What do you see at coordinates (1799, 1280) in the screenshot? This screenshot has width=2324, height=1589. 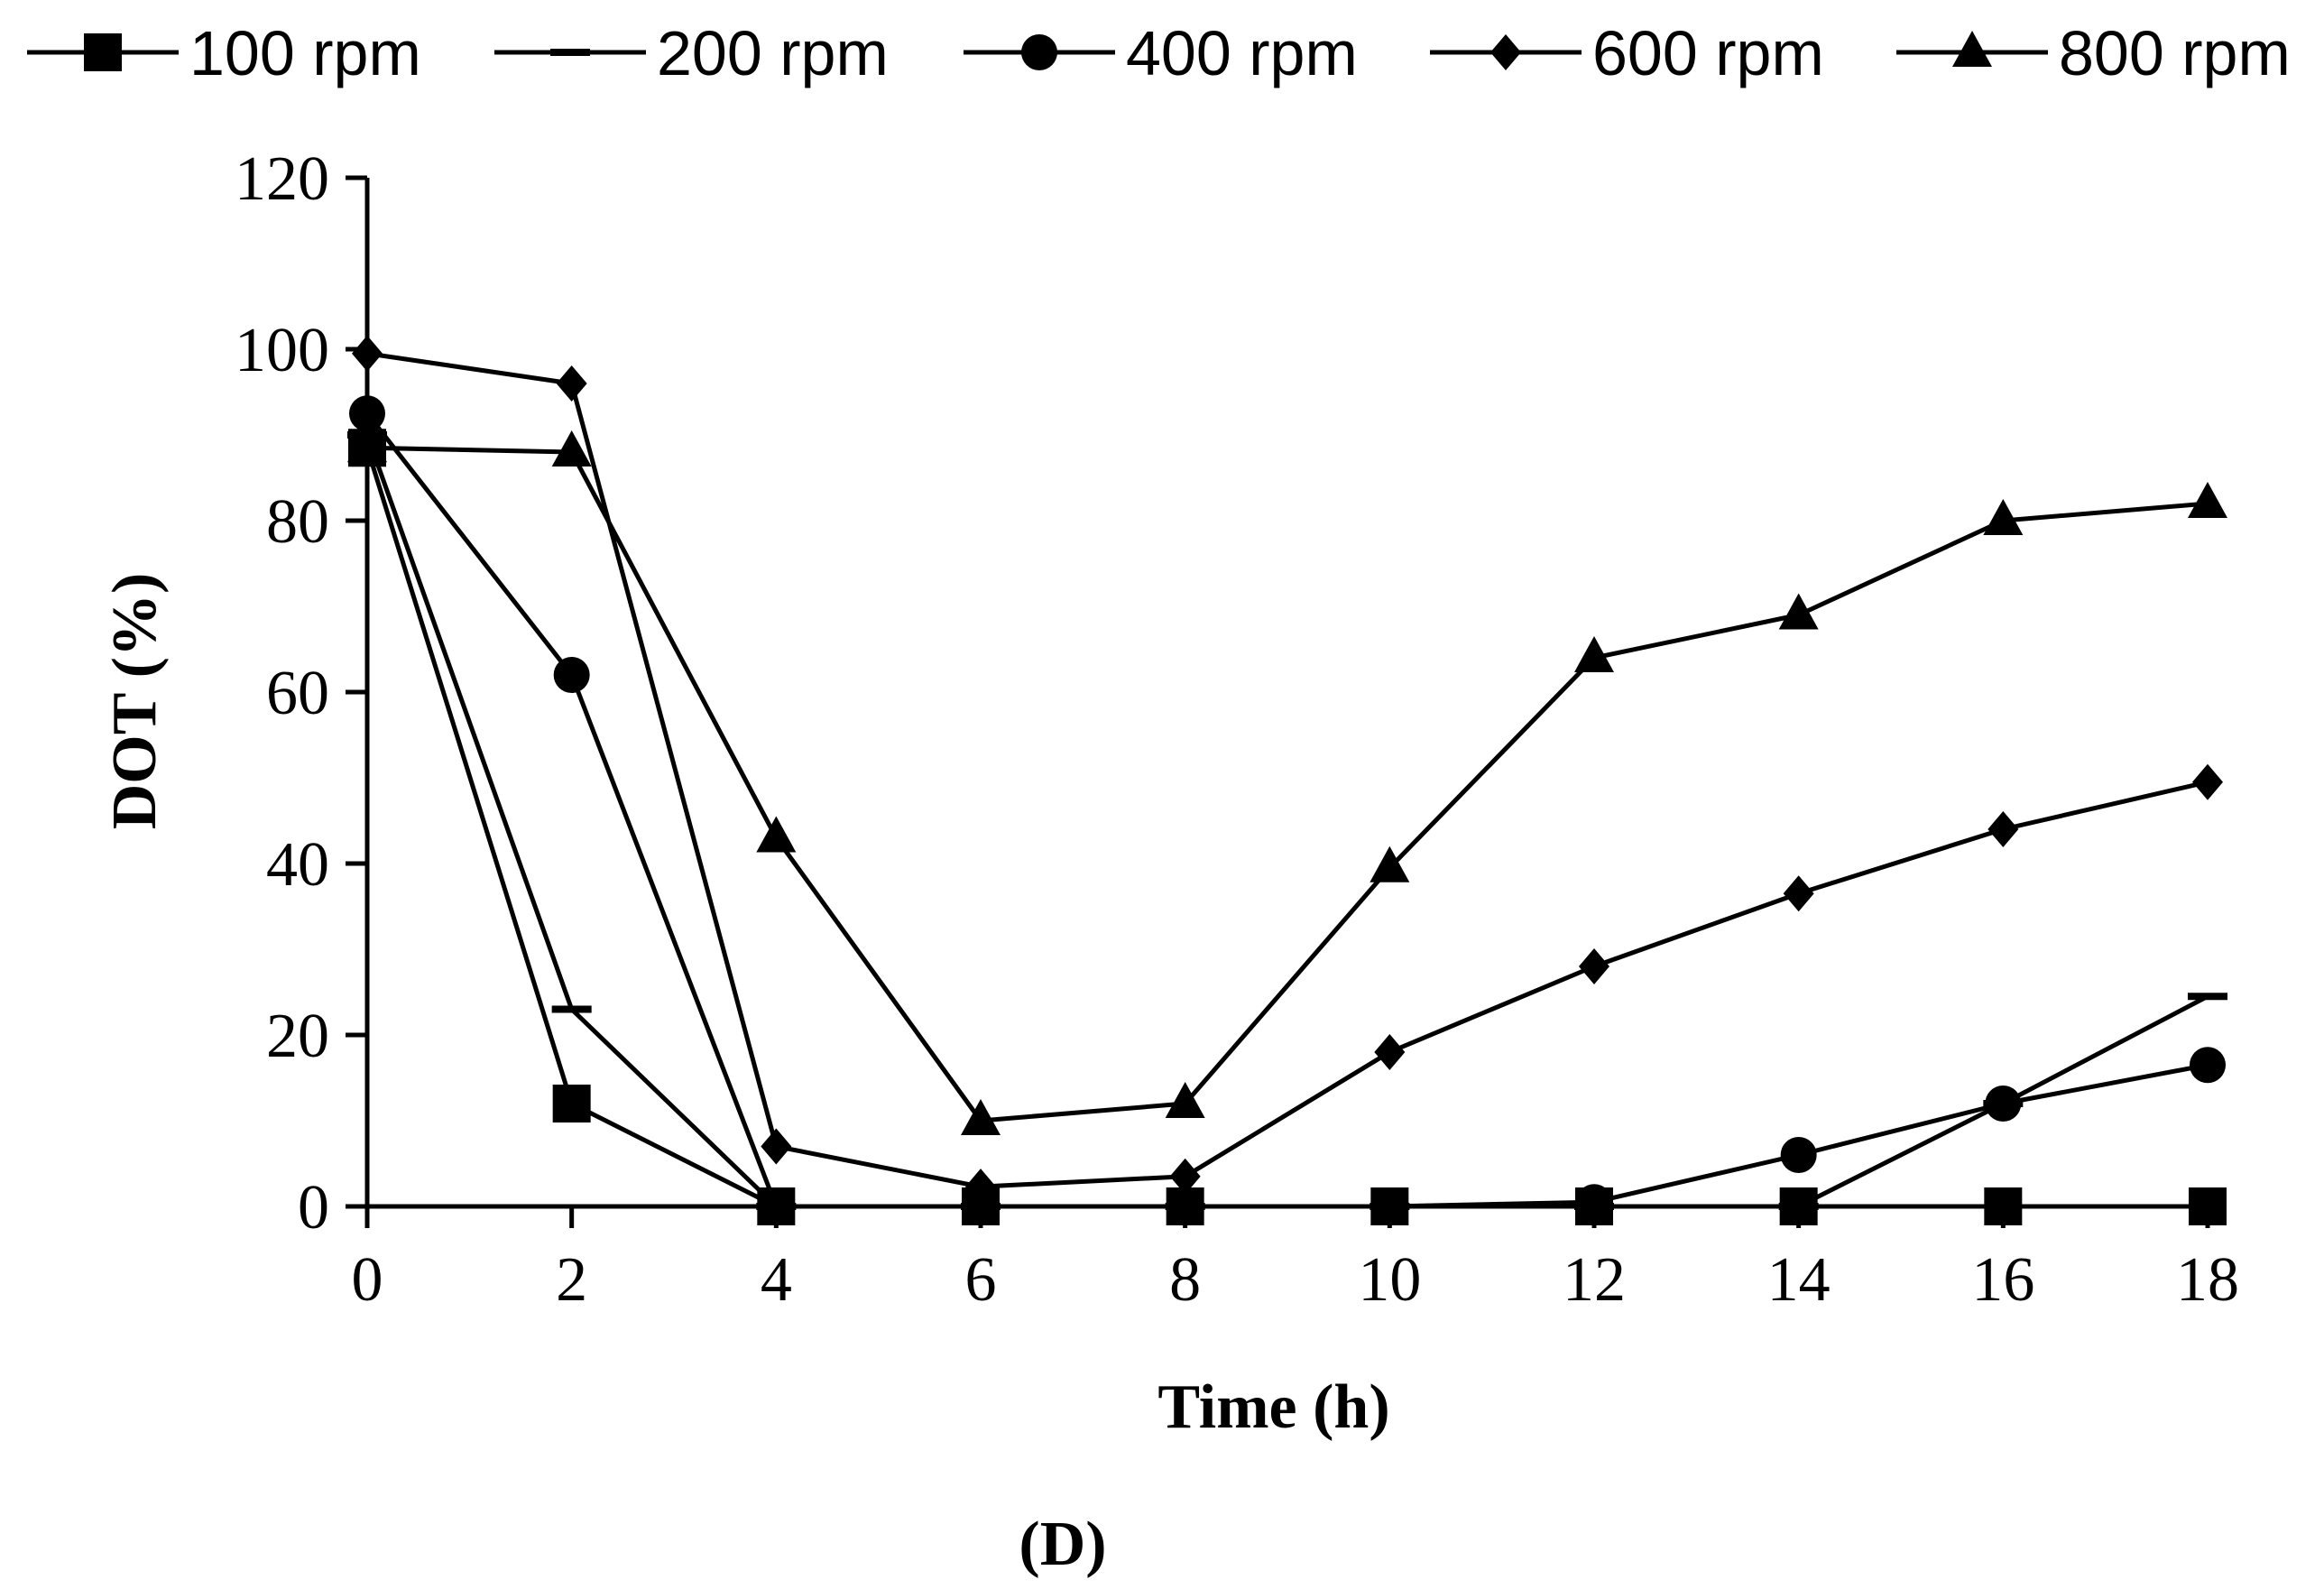 I see `x-tick-label: 14` at bounding box center [1799, 1280].